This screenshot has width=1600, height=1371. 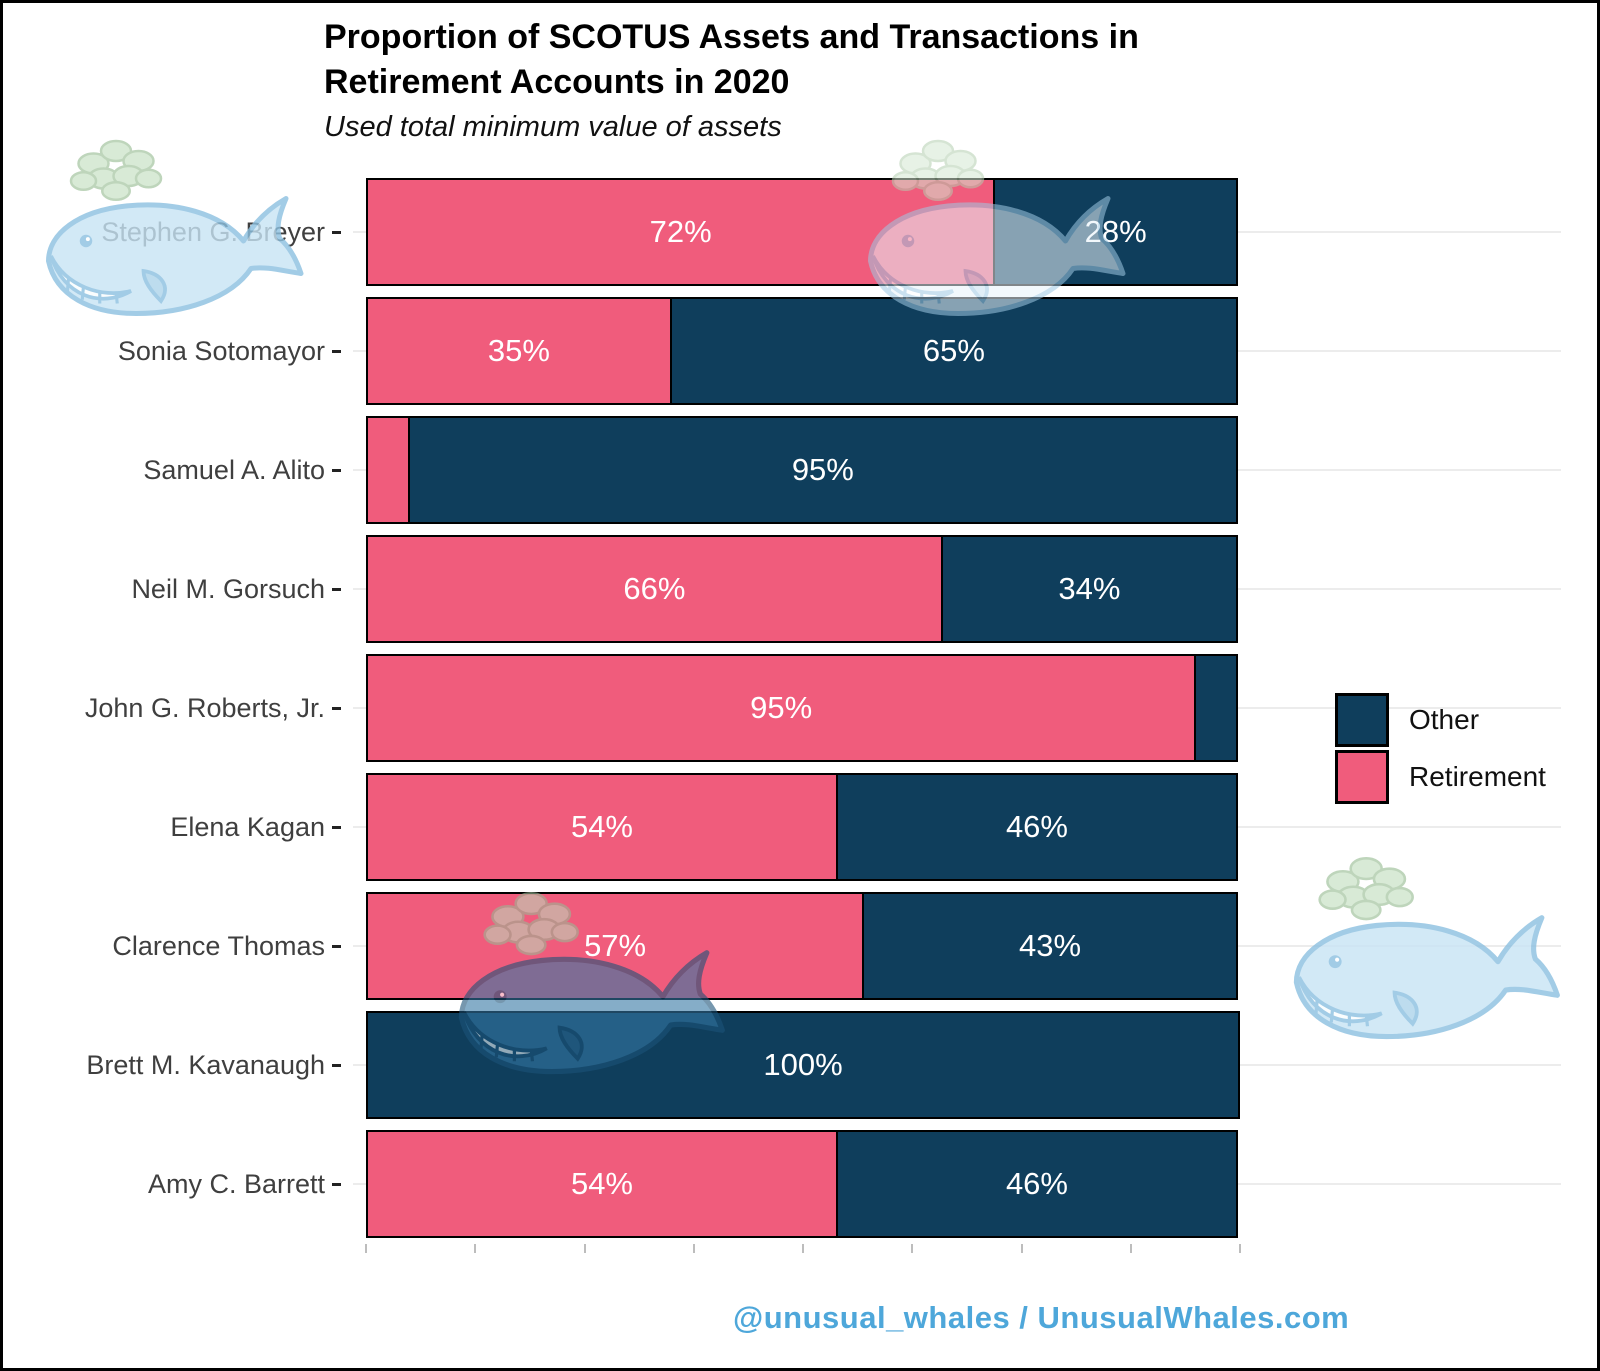 I want to click on bar-value-label: 65%, so click(x=953, y=350).